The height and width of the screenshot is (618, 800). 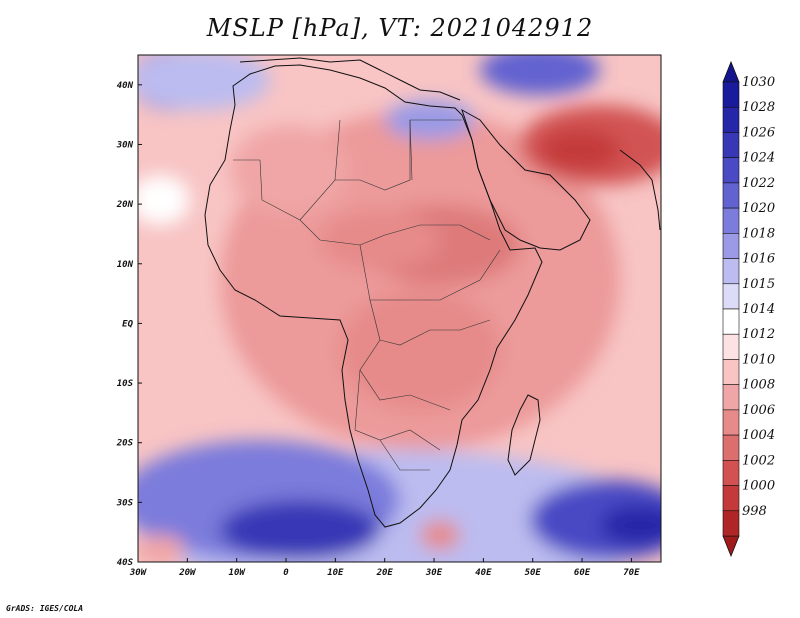 I want to click on lat-tick-label: 20S, so click(x=125, y=444).